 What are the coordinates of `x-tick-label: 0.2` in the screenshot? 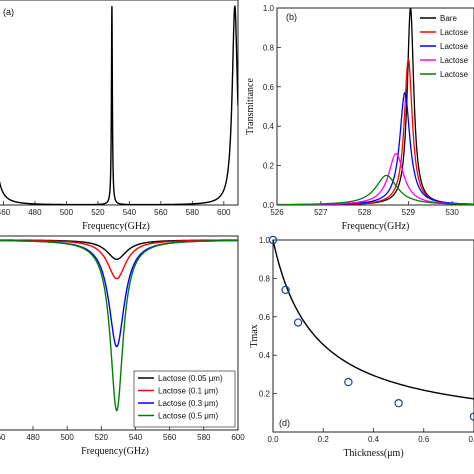 It's located at (324, 439).